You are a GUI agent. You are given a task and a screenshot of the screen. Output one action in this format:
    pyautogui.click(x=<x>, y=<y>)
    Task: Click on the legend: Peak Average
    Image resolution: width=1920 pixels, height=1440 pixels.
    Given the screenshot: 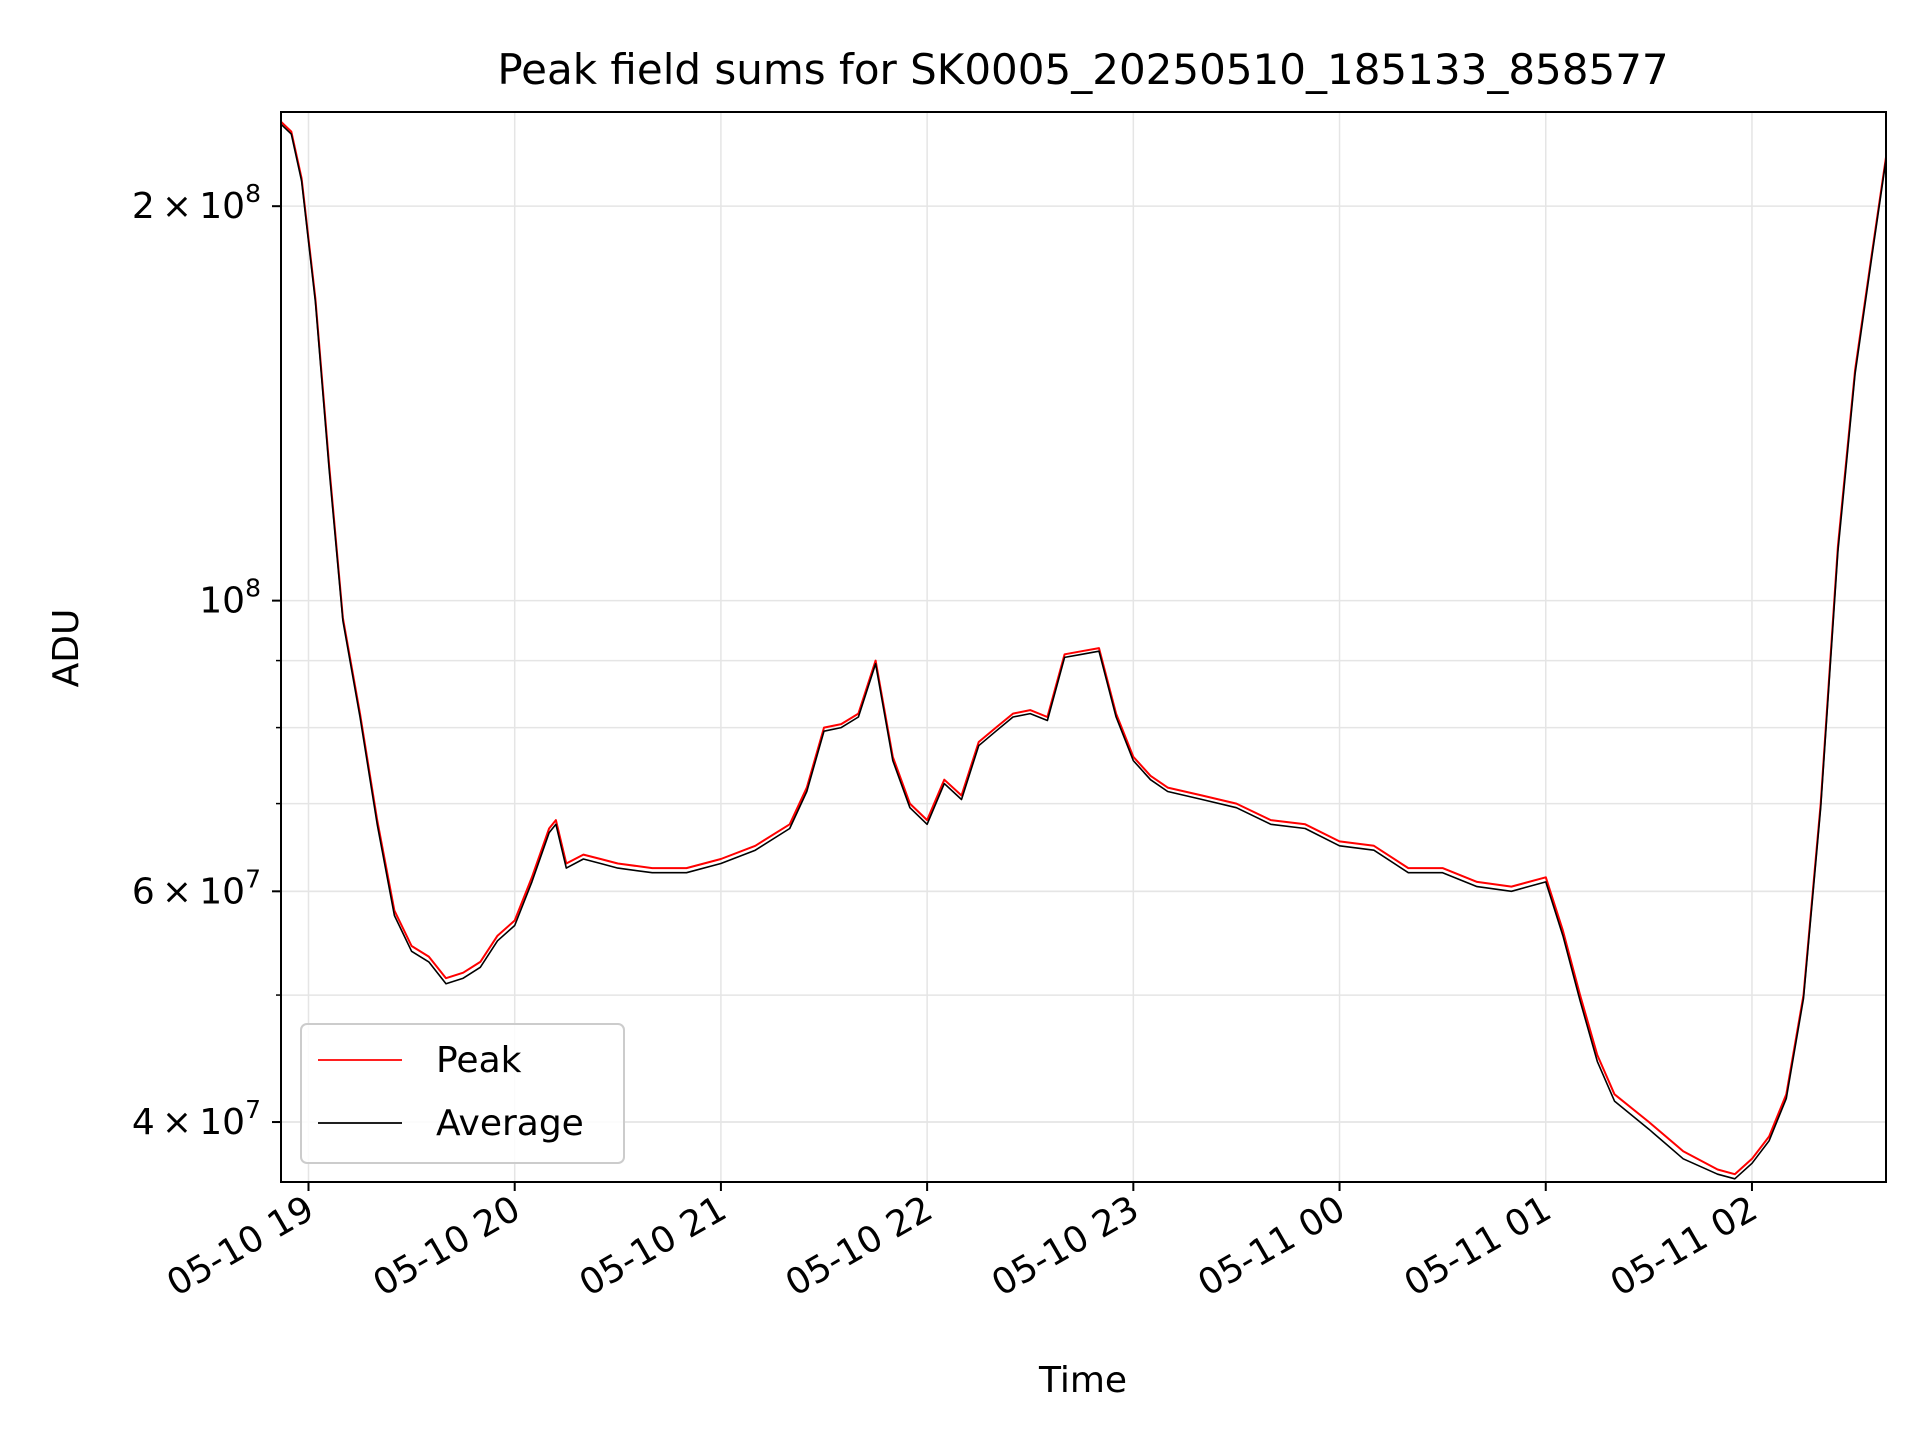 What is the action you would take?
    pyautogui.click(x=462, y=1093)
    